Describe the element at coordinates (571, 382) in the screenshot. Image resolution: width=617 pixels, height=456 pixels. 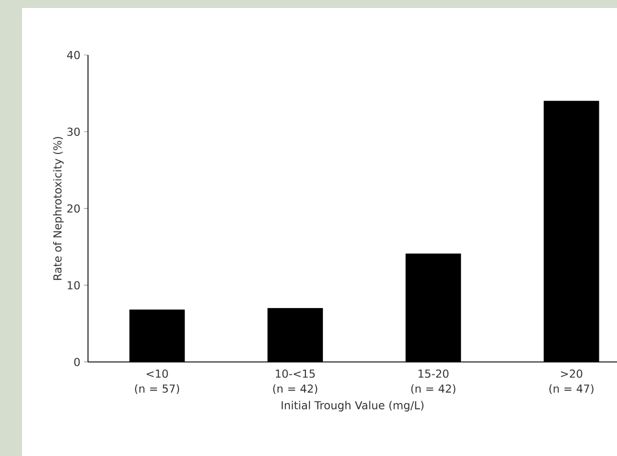
I see `x-tick-label: >20 (n = 47)` at that location.